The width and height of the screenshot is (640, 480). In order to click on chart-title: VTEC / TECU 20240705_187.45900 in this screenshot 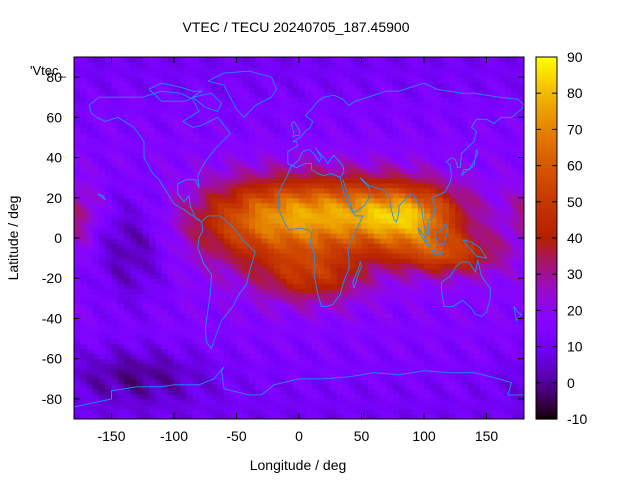, I will do `click(295, 27)`.